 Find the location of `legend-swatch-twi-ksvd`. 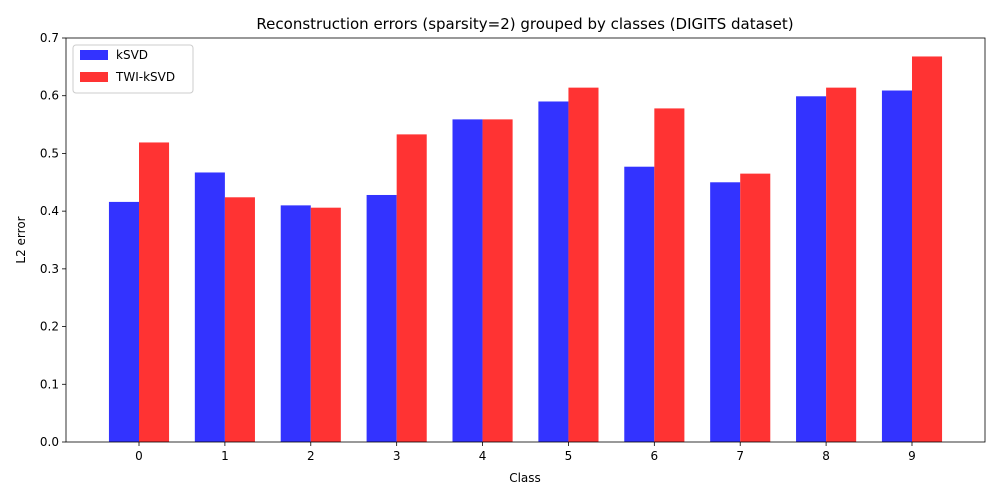

legend-swatch-twi-ksvd is located at coordinates (94, 77).